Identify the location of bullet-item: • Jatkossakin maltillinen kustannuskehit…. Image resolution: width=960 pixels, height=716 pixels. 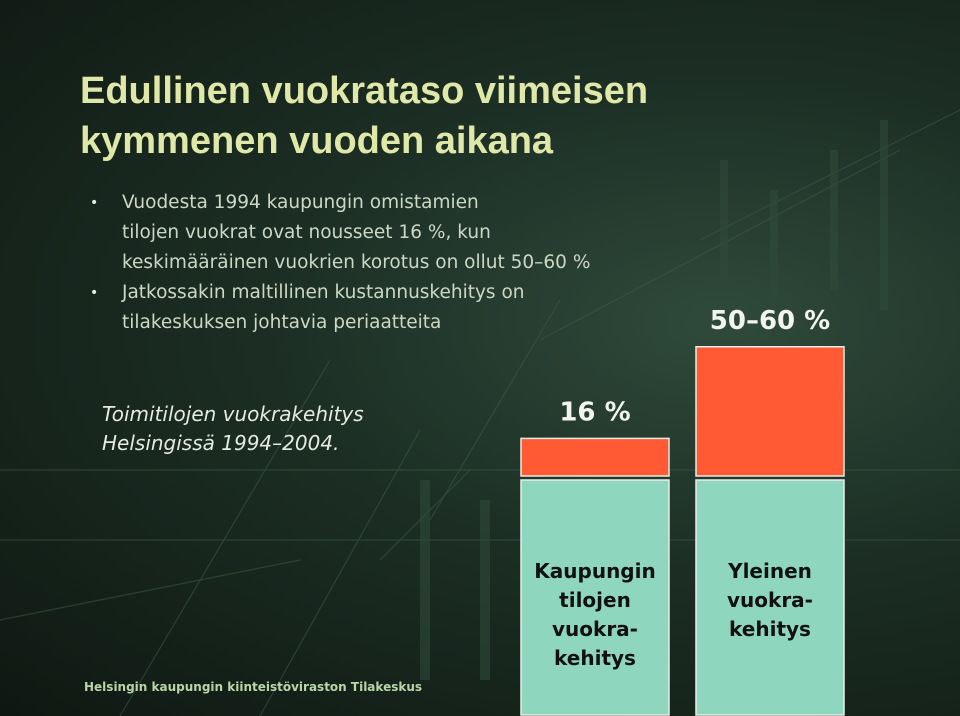
(390, 308).